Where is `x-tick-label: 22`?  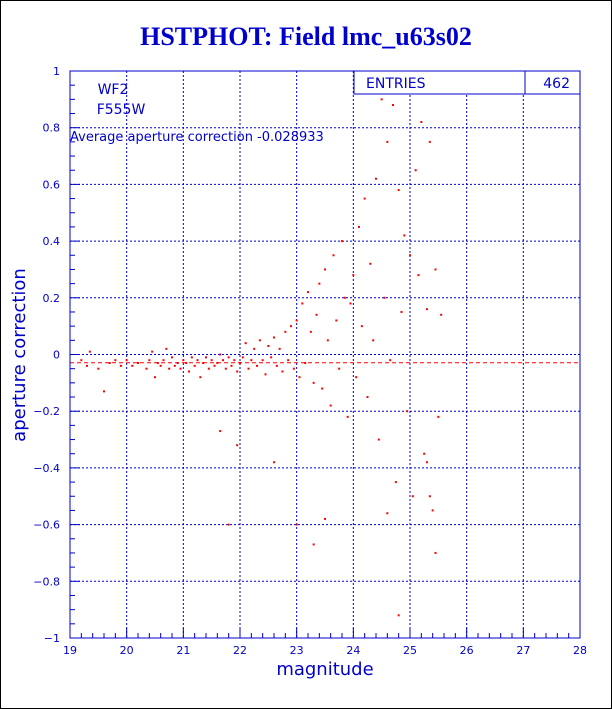
x-tick-label: 22 is located at coordinates (240, 650).